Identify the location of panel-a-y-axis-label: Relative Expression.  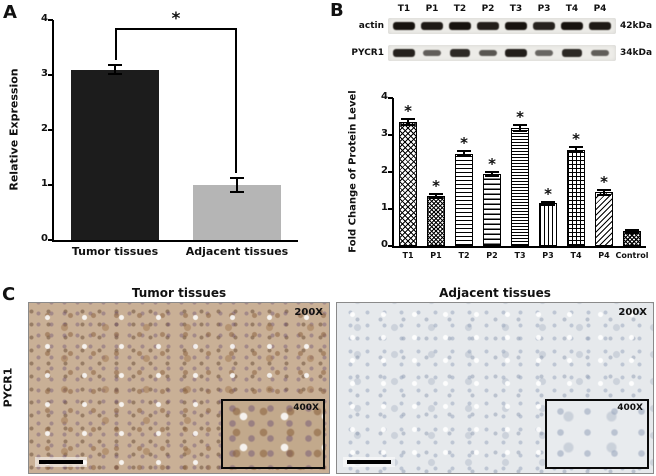
(14, 129).